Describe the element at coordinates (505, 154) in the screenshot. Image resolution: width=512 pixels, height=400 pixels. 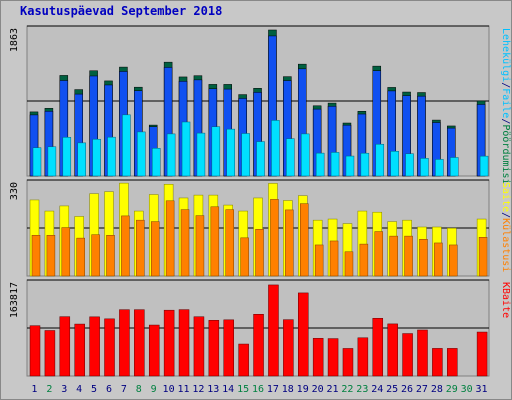
I see `legend-part-1-4: Pöördumisi` at that location.